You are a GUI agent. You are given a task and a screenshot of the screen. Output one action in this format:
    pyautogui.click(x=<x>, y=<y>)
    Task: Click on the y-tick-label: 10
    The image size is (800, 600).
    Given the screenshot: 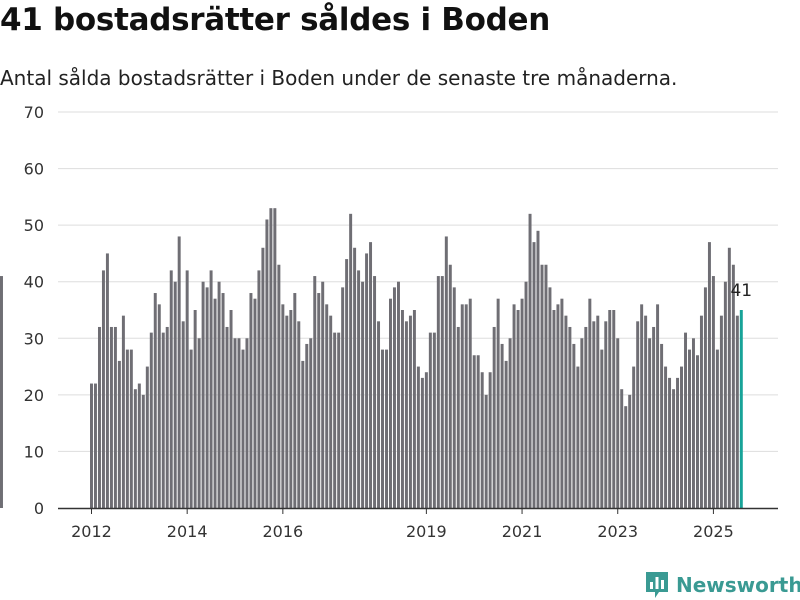 What is the action you would take?
    pyautogui.click(x=34, y=451)
    